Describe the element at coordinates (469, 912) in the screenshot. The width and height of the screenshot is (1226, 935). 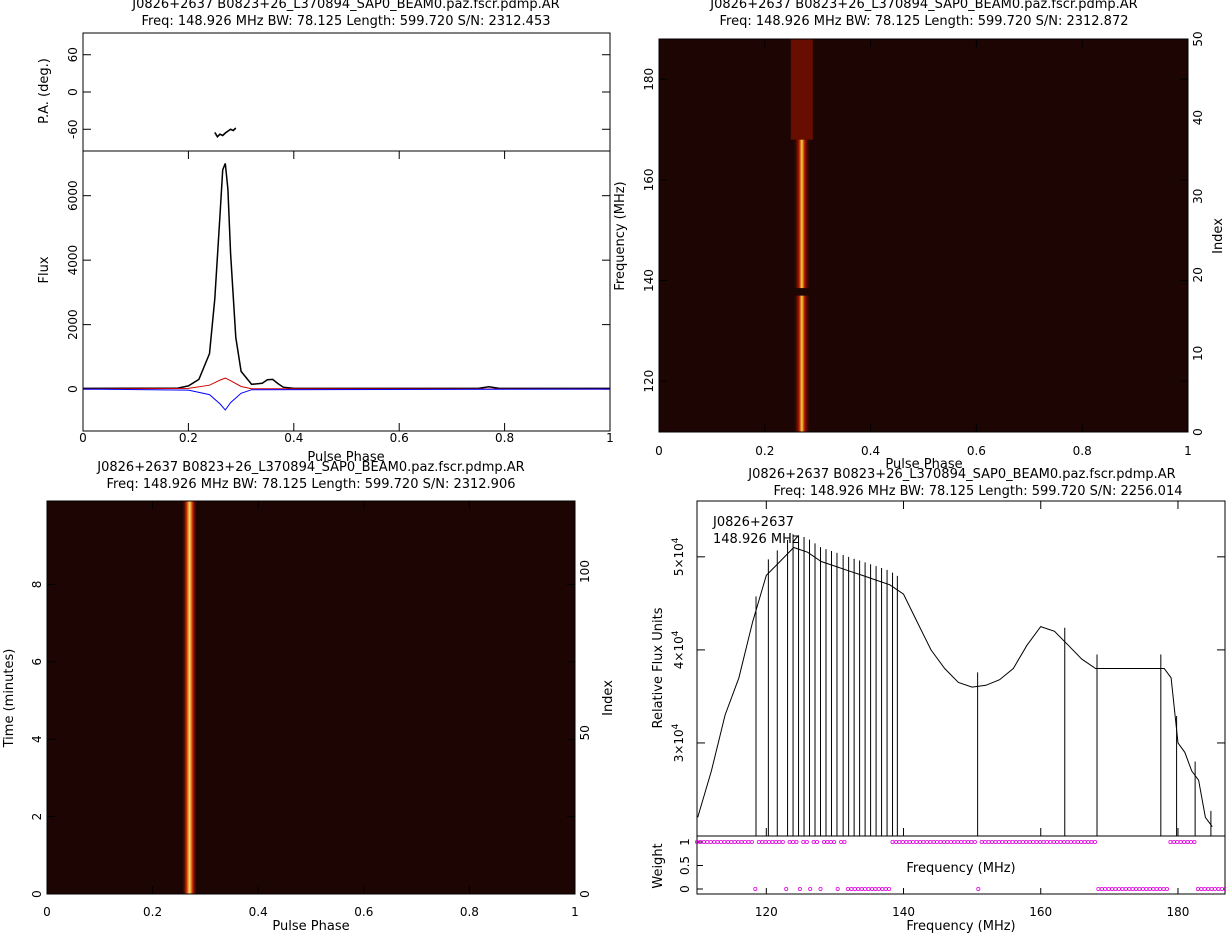
I see `phase-time-phase-axis-tick-label: 0.8` at that location.